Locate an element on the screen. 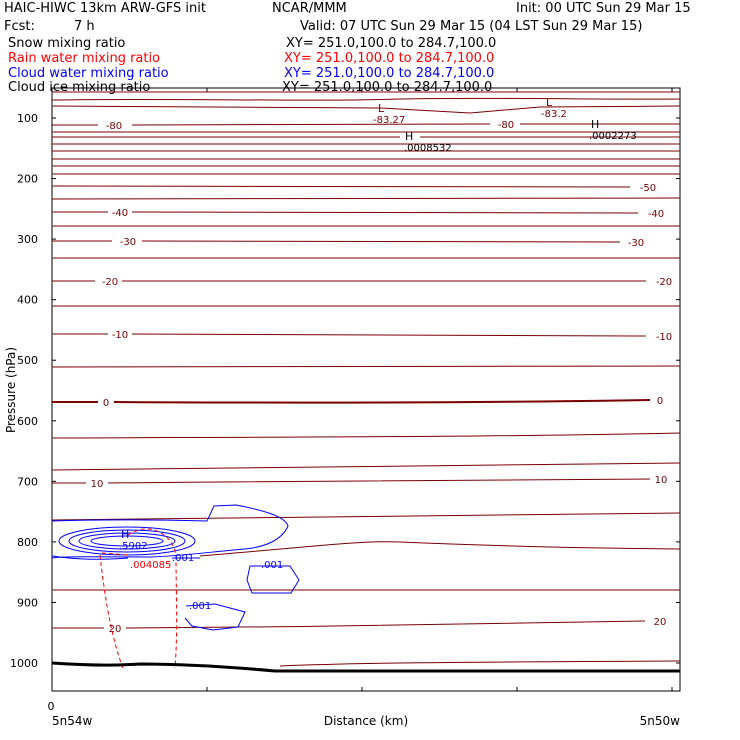  init-time: Init: 00 UTC Sun 29 Mar 15 is located at coordinates (603, 8).